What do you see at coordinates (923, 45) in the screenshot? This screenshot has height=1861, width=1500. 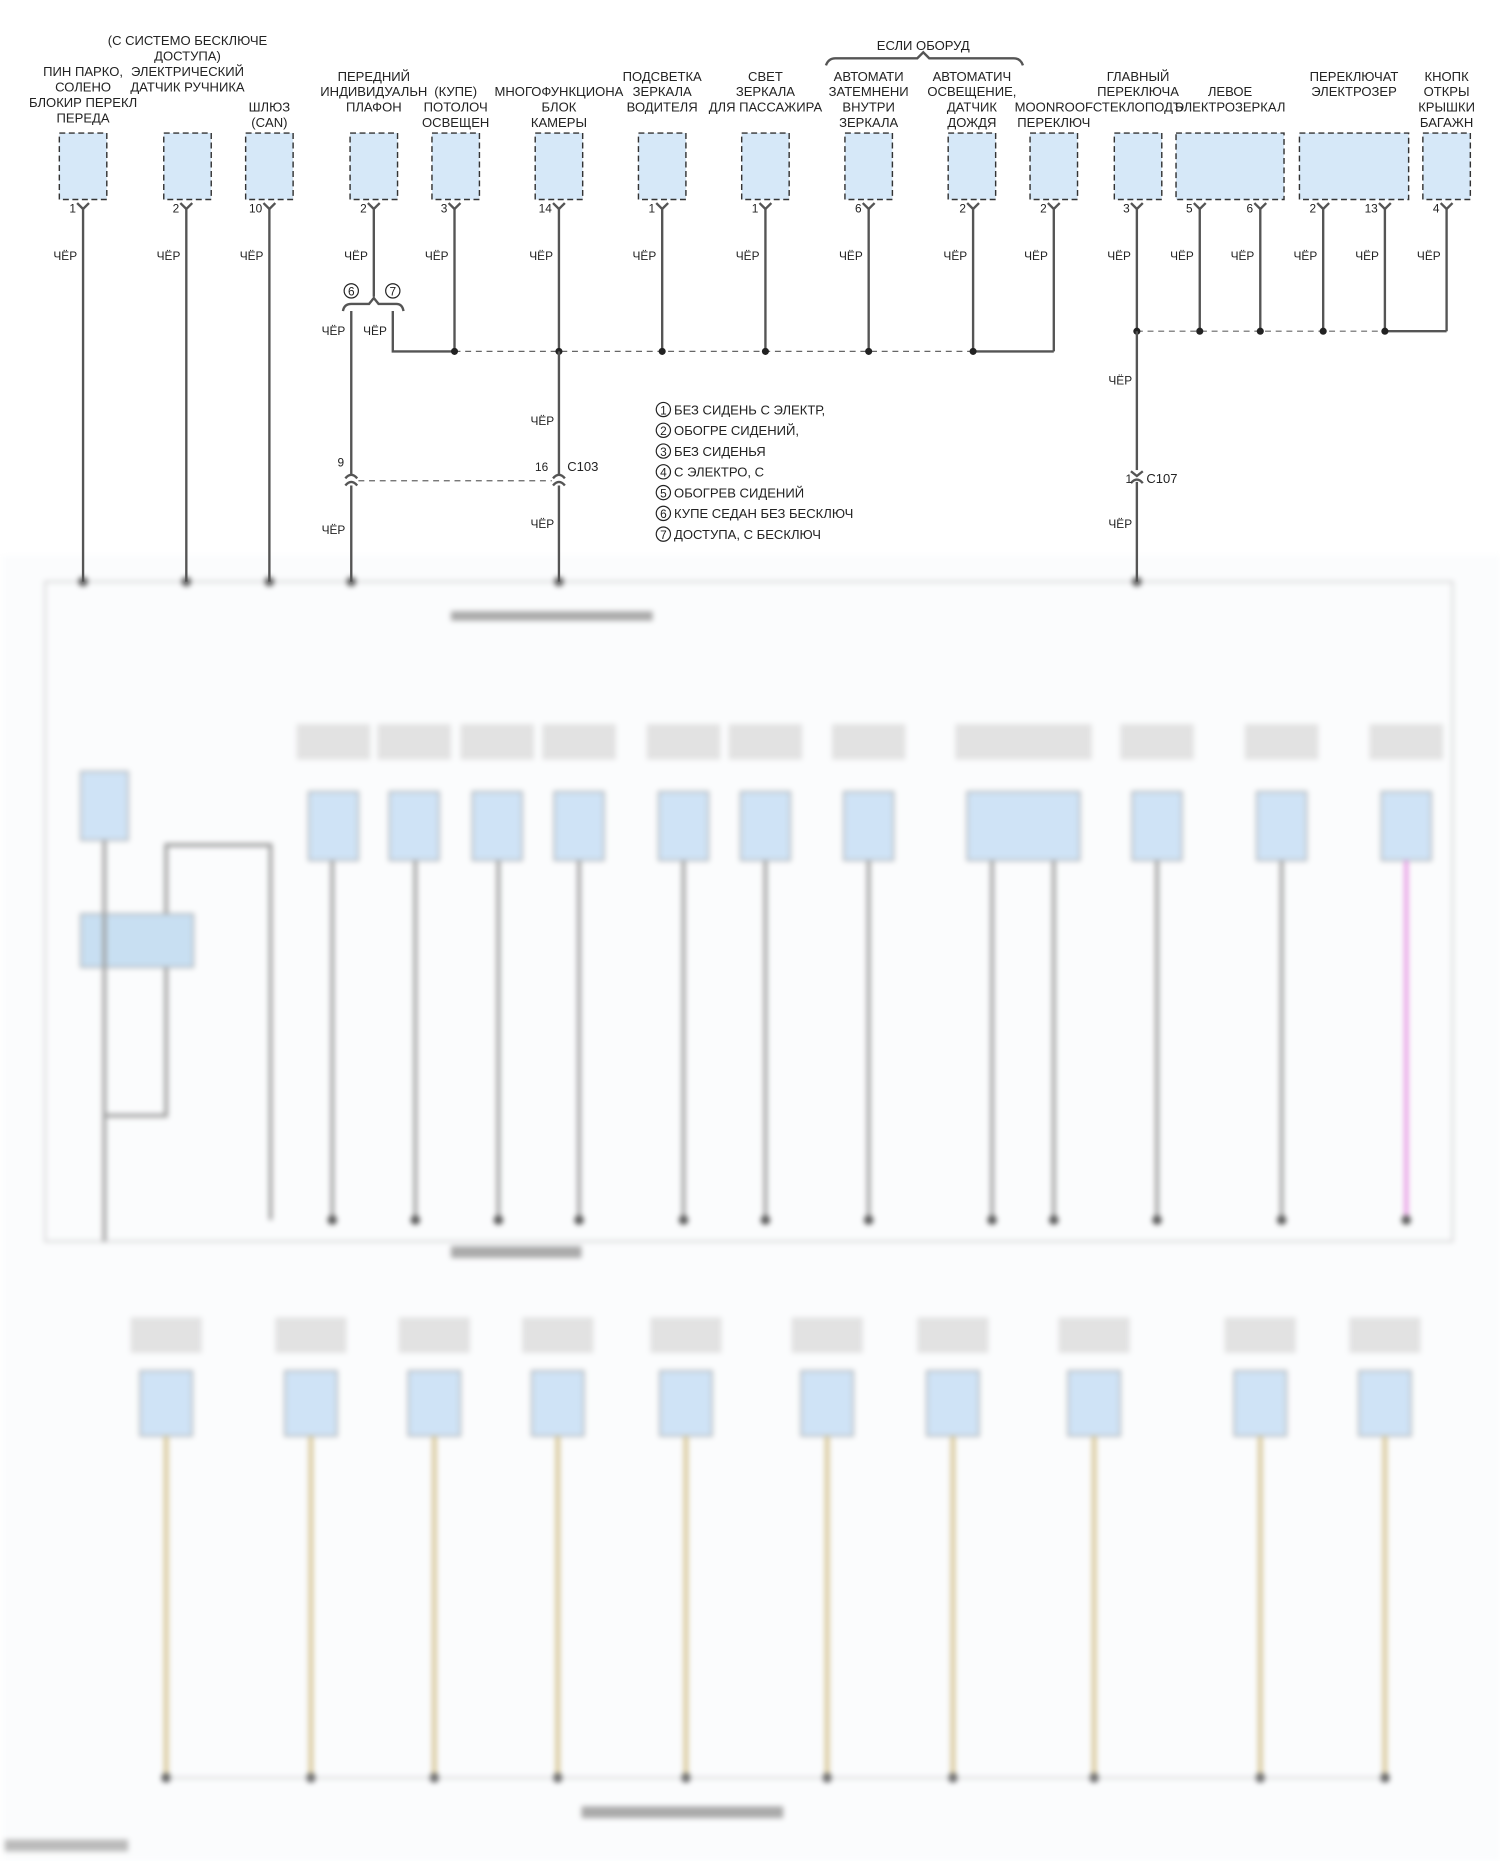 I see `condition-label: ЕСЛИ ОБОРУД` at bounding box center [923, 45].